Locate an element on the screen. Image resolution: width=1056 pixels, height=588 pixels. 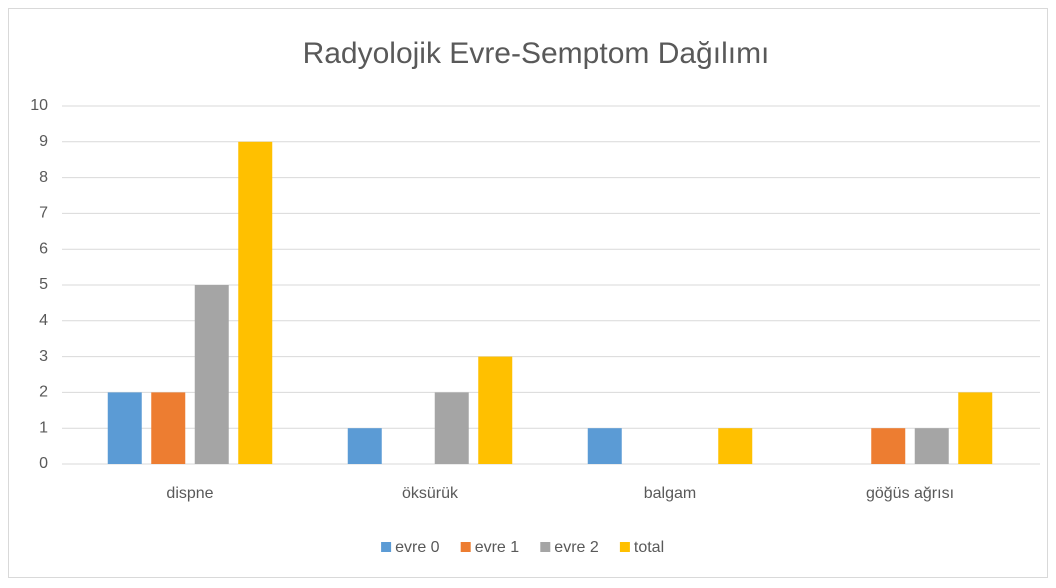
y-tick-label: 6 is located at coordinates (43, 248).